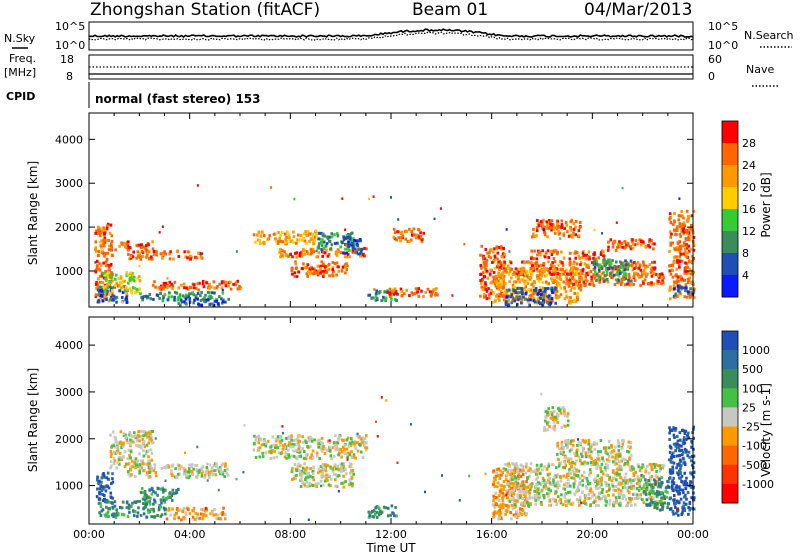  Describe the element at coordinates (730, 198) in the screenshot. I see `colorbar-swatch` at that location.